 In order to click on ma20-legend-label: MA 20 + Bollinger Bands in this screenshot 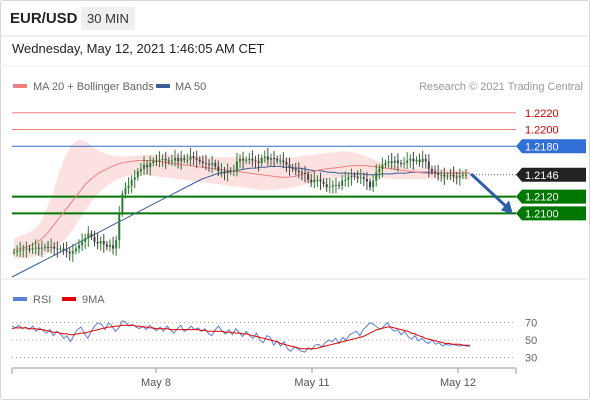, I will do `click(93, 87)`.